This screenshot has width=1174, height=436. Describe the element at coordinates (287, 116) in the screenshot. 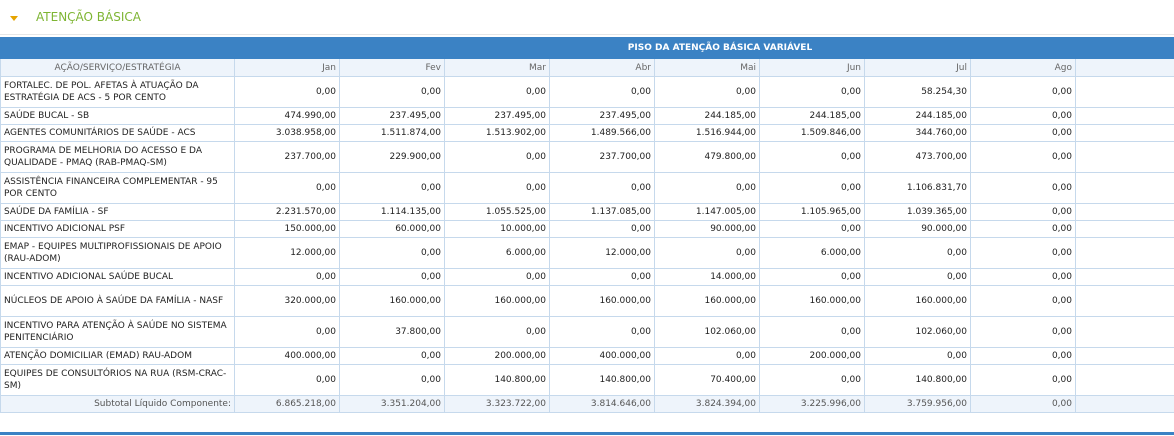

I see `cell-value: 474.990,00` at that location.